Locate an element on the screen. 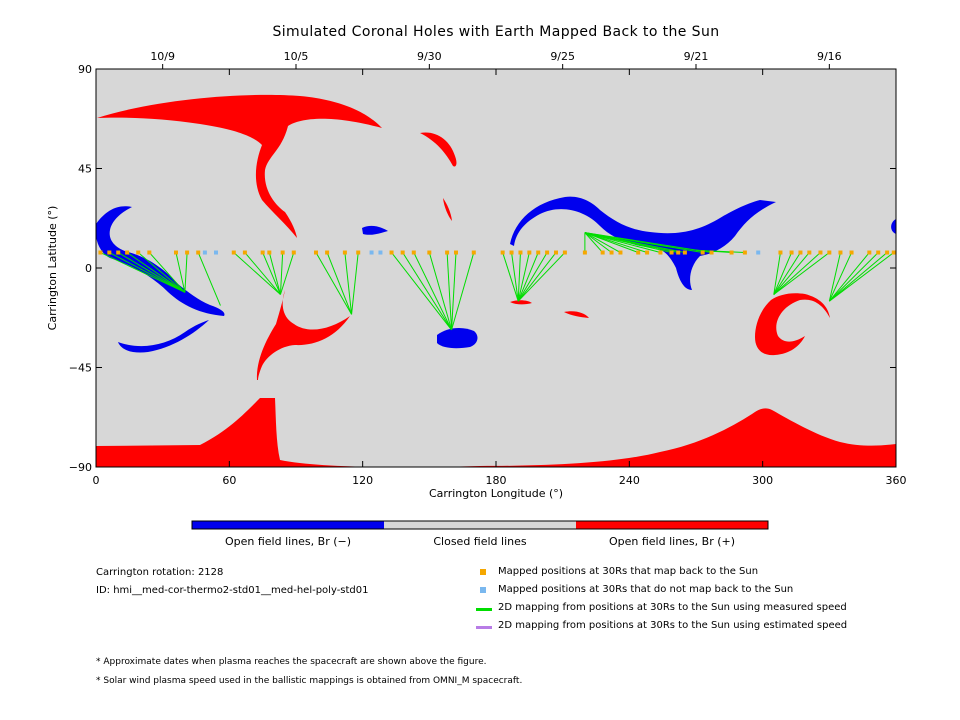 The image size is (960, 720). east-negative-edge-hole is located at coordinates (893, 226).